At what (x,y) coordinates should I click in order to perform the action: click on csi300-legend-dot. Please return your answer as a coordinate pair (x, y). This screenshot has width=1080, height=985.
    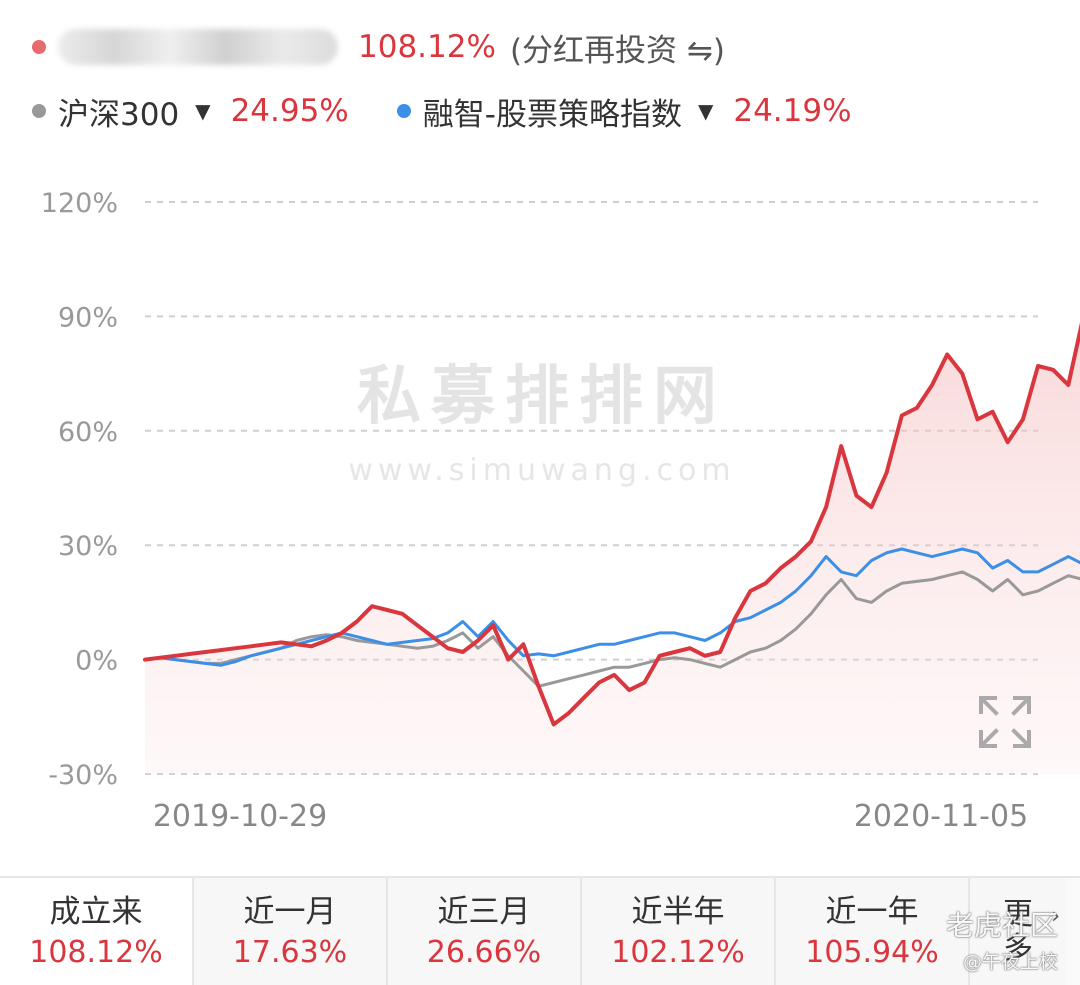
    Looking at the image, I should click on (39, 111).